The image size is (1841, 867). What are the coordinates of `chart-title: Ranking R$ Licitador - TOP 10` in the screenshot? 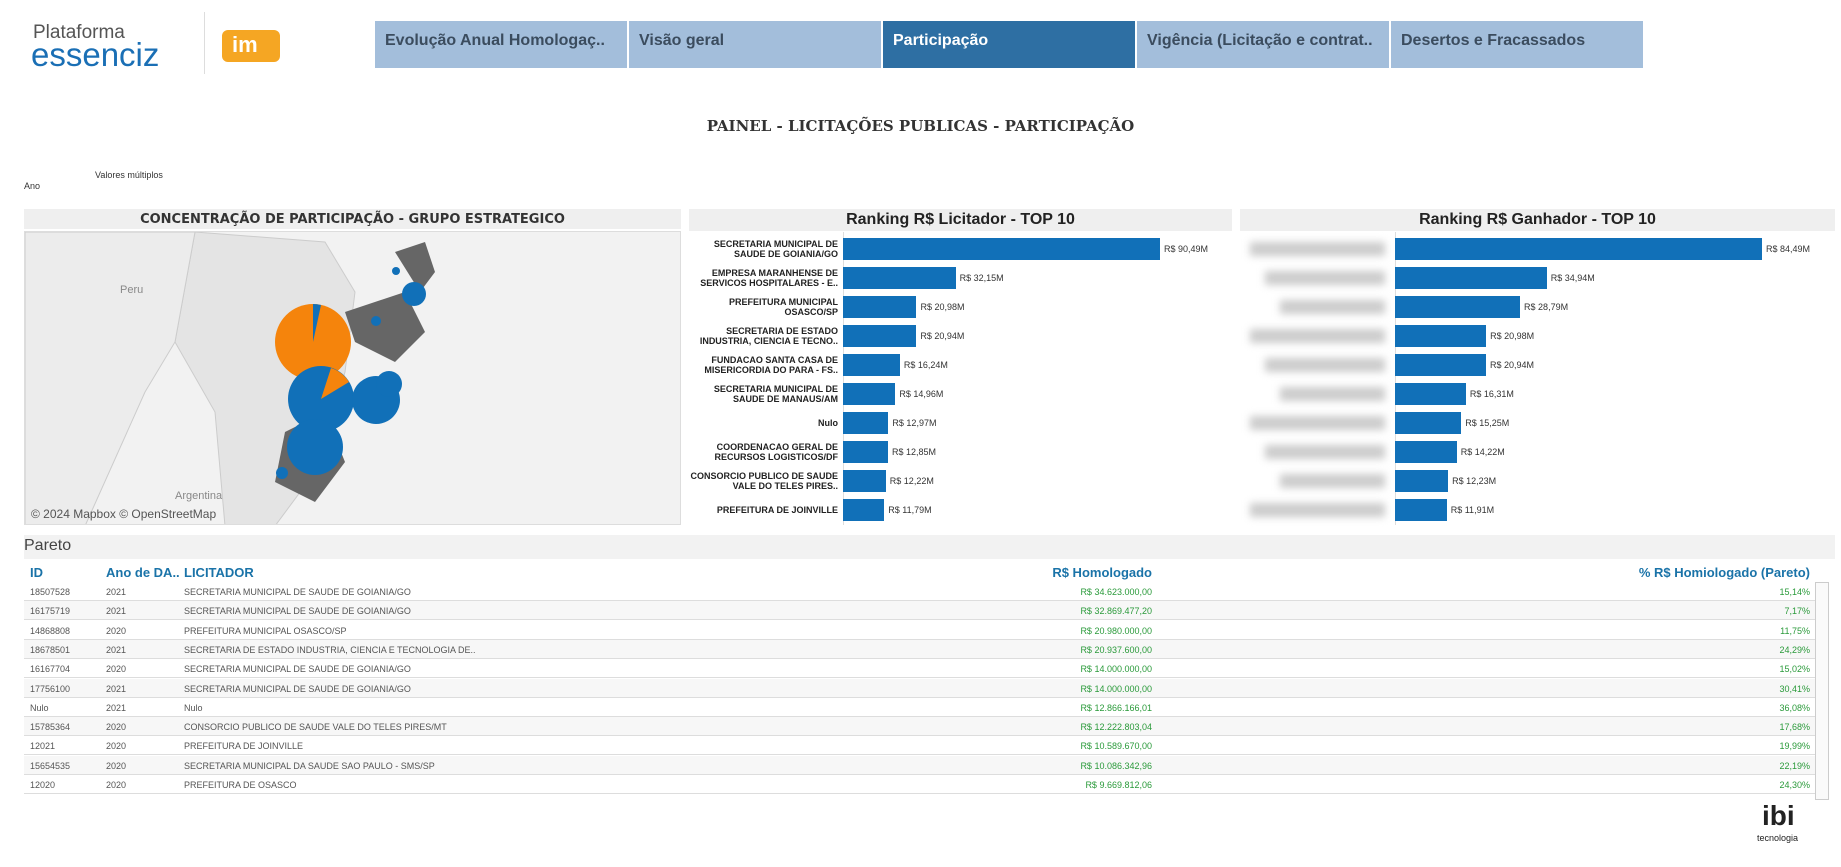 It's located at (960, 220).